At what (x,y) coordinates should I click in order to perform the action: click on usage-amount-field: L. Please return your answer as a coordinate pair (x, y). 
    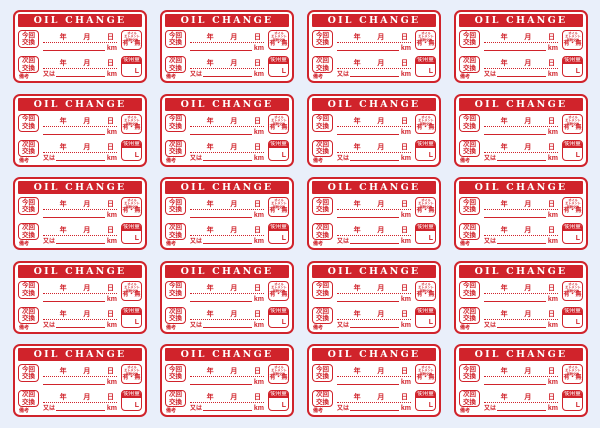
    Looking at the image, I should click on (131, 154).